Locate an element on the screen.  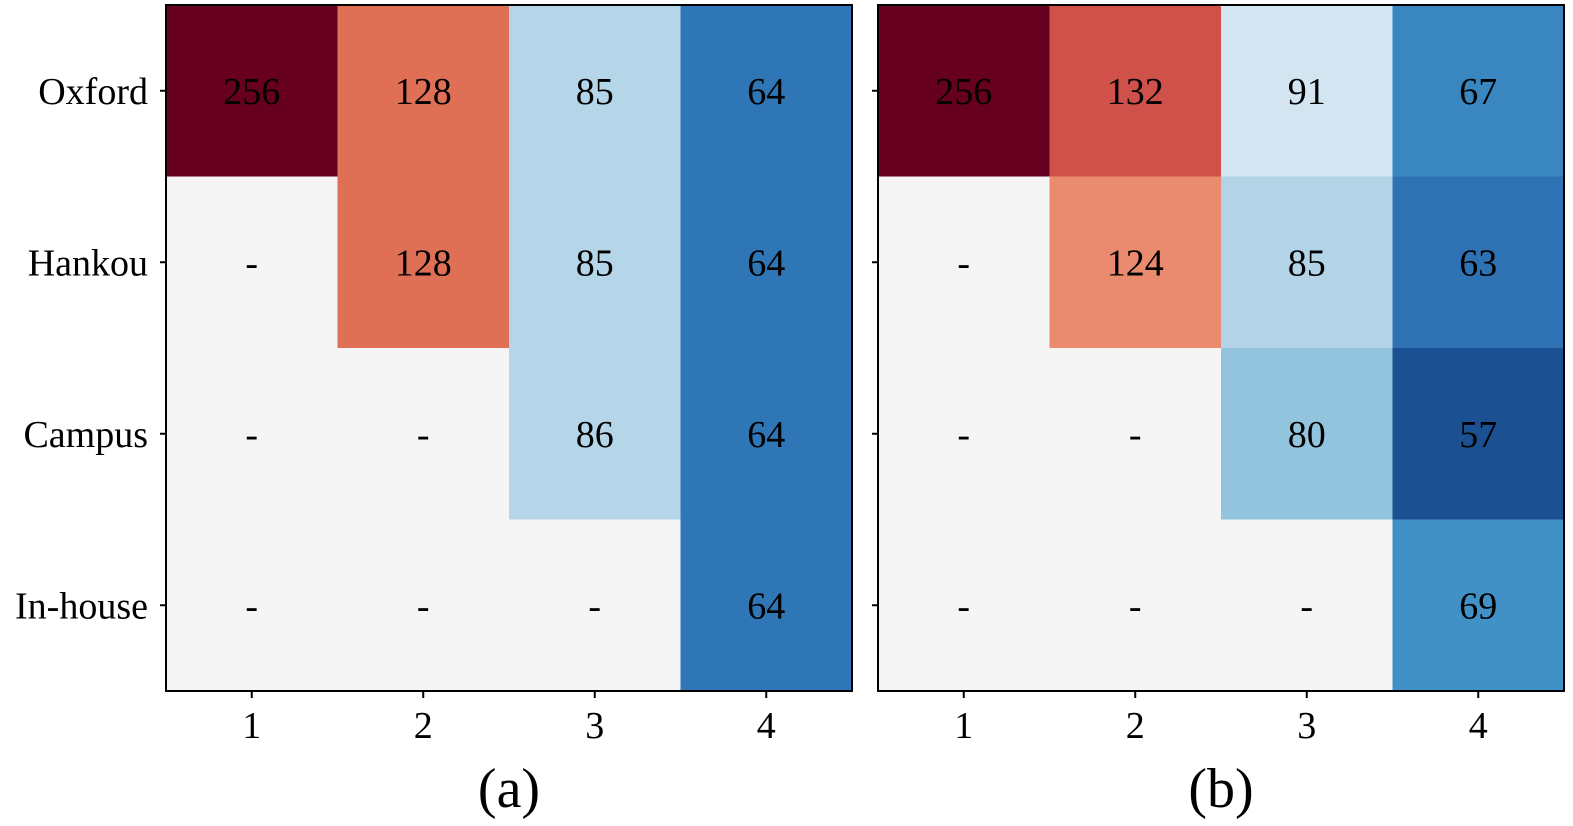
cell-value-label: 69 is located at coordinates (1478, 606).